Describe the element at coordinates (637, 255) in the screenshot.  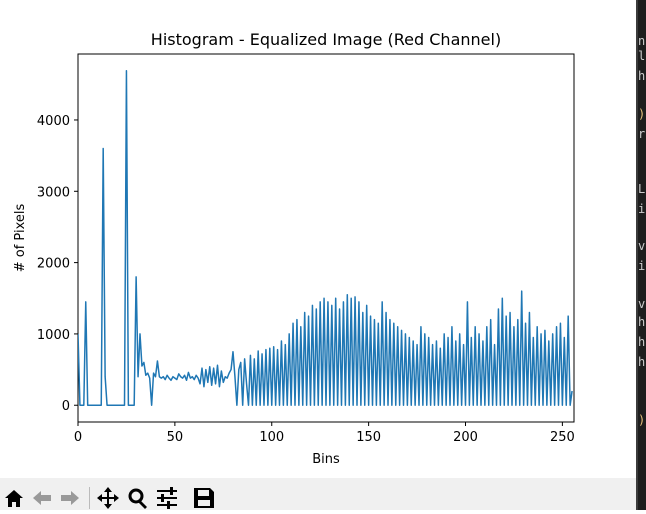
I see `pane-divider` at that location.